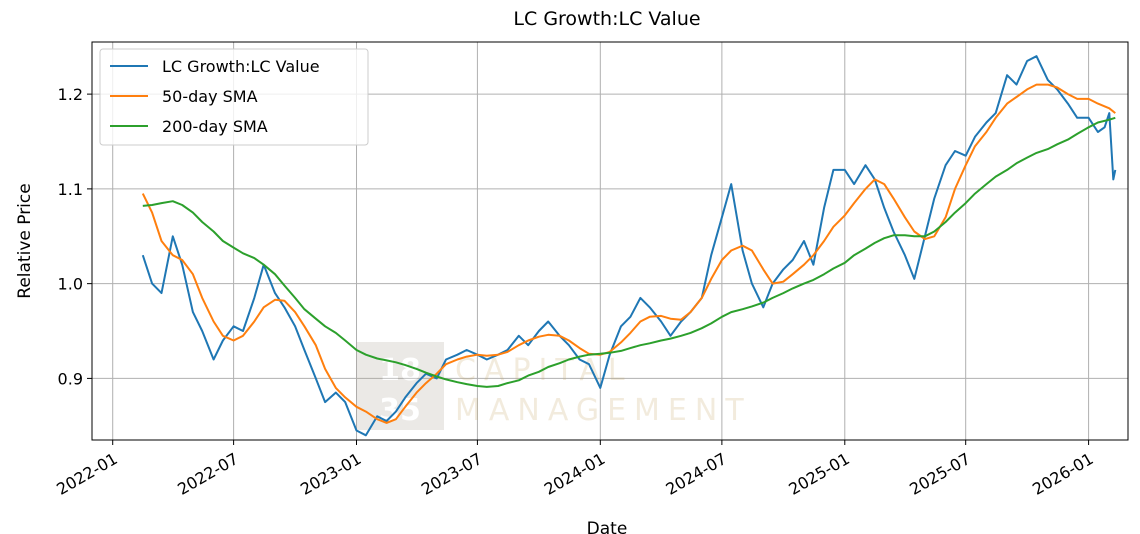  I want to click on y-axis-label: Relative Price, so click(25, 240).